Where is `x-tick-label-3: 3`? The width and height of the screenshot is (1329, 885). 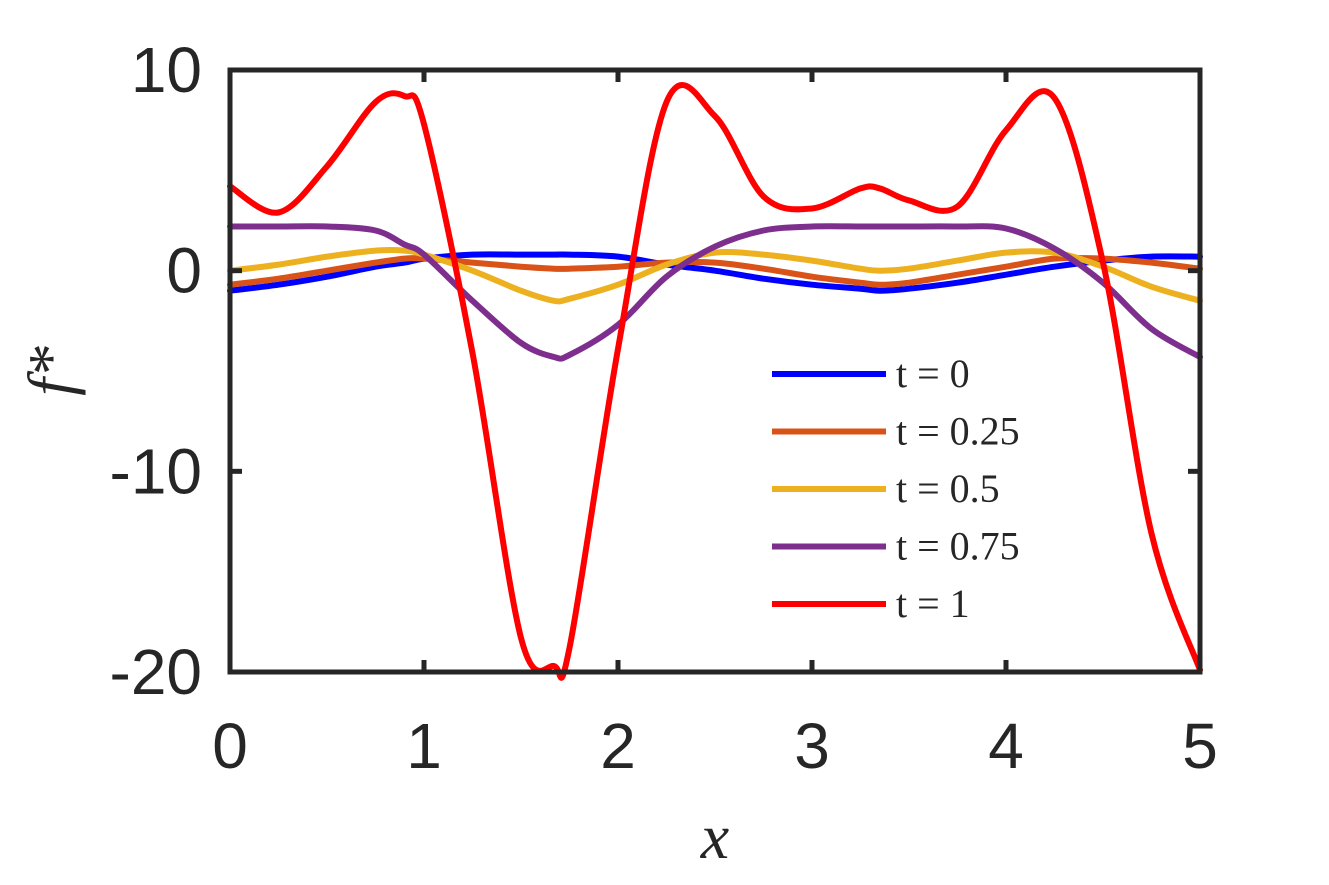
x-tick-label-3: 3 is located at coordinates (812, 746).